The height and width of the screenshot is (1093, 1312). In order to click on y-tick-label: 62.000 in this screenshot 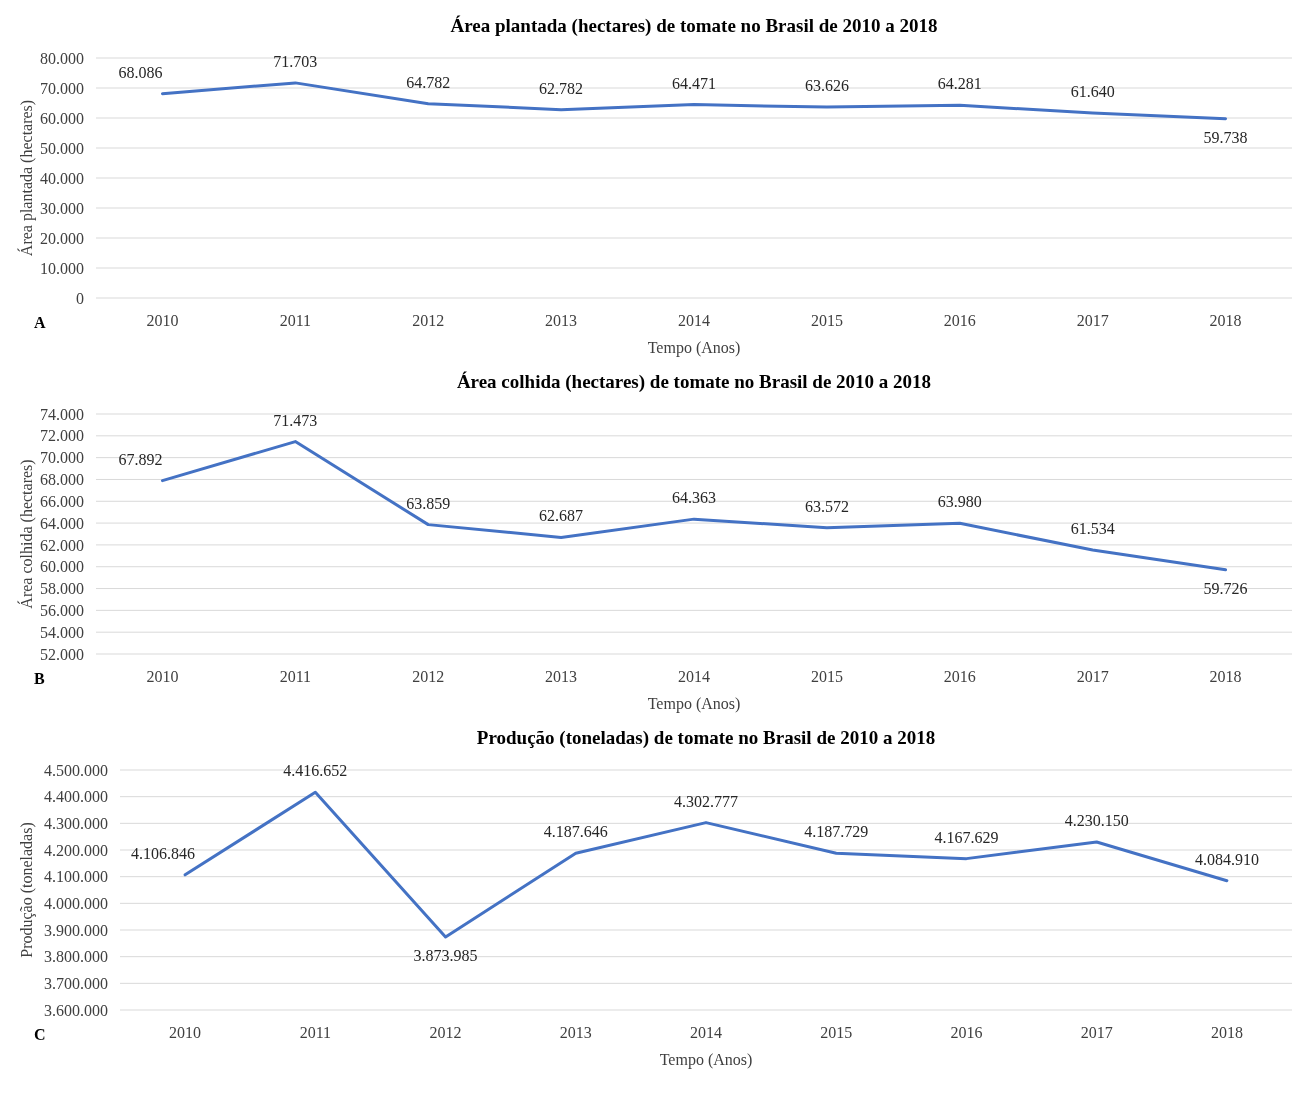, I will do `click(62, 545)`.